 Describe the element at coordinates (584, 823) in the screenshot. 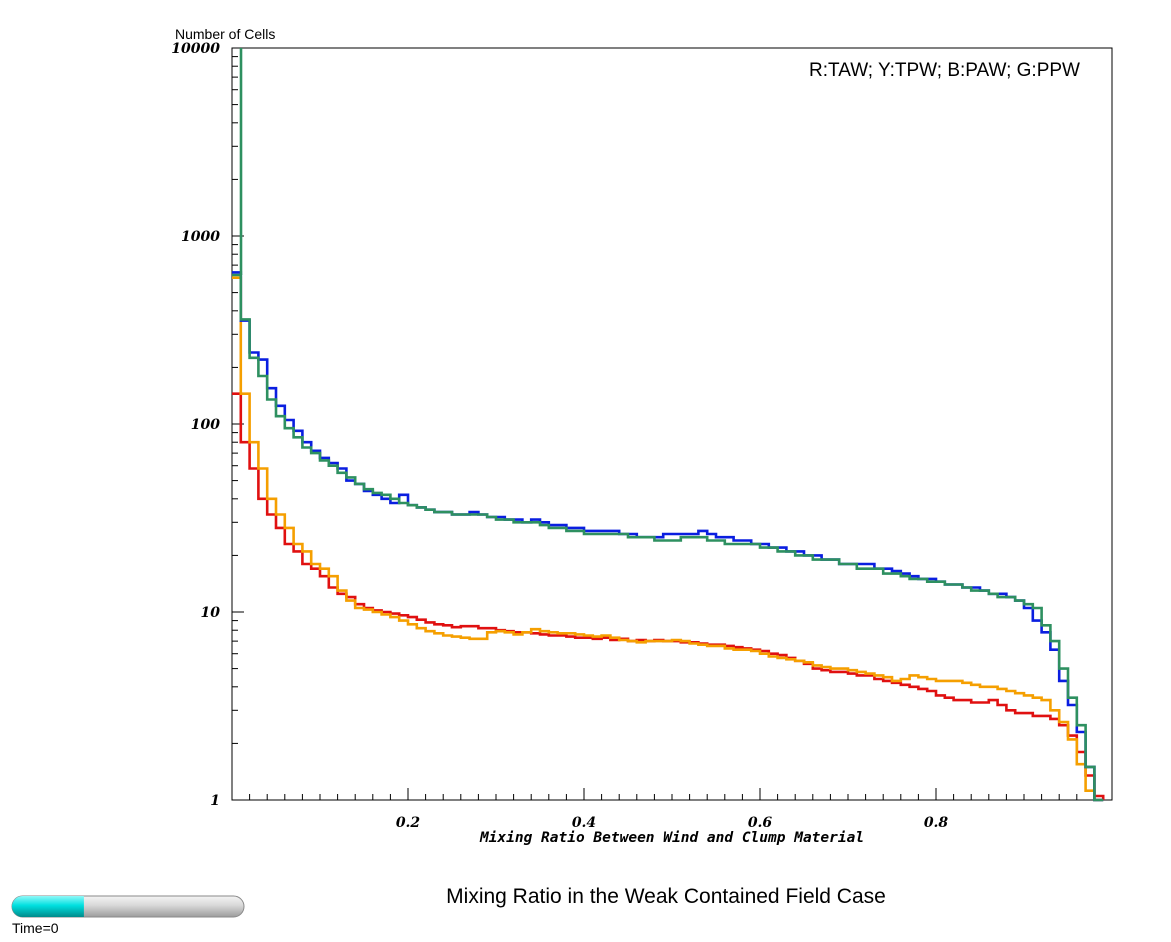

I see `x-tick-label: 0.4` at that location.